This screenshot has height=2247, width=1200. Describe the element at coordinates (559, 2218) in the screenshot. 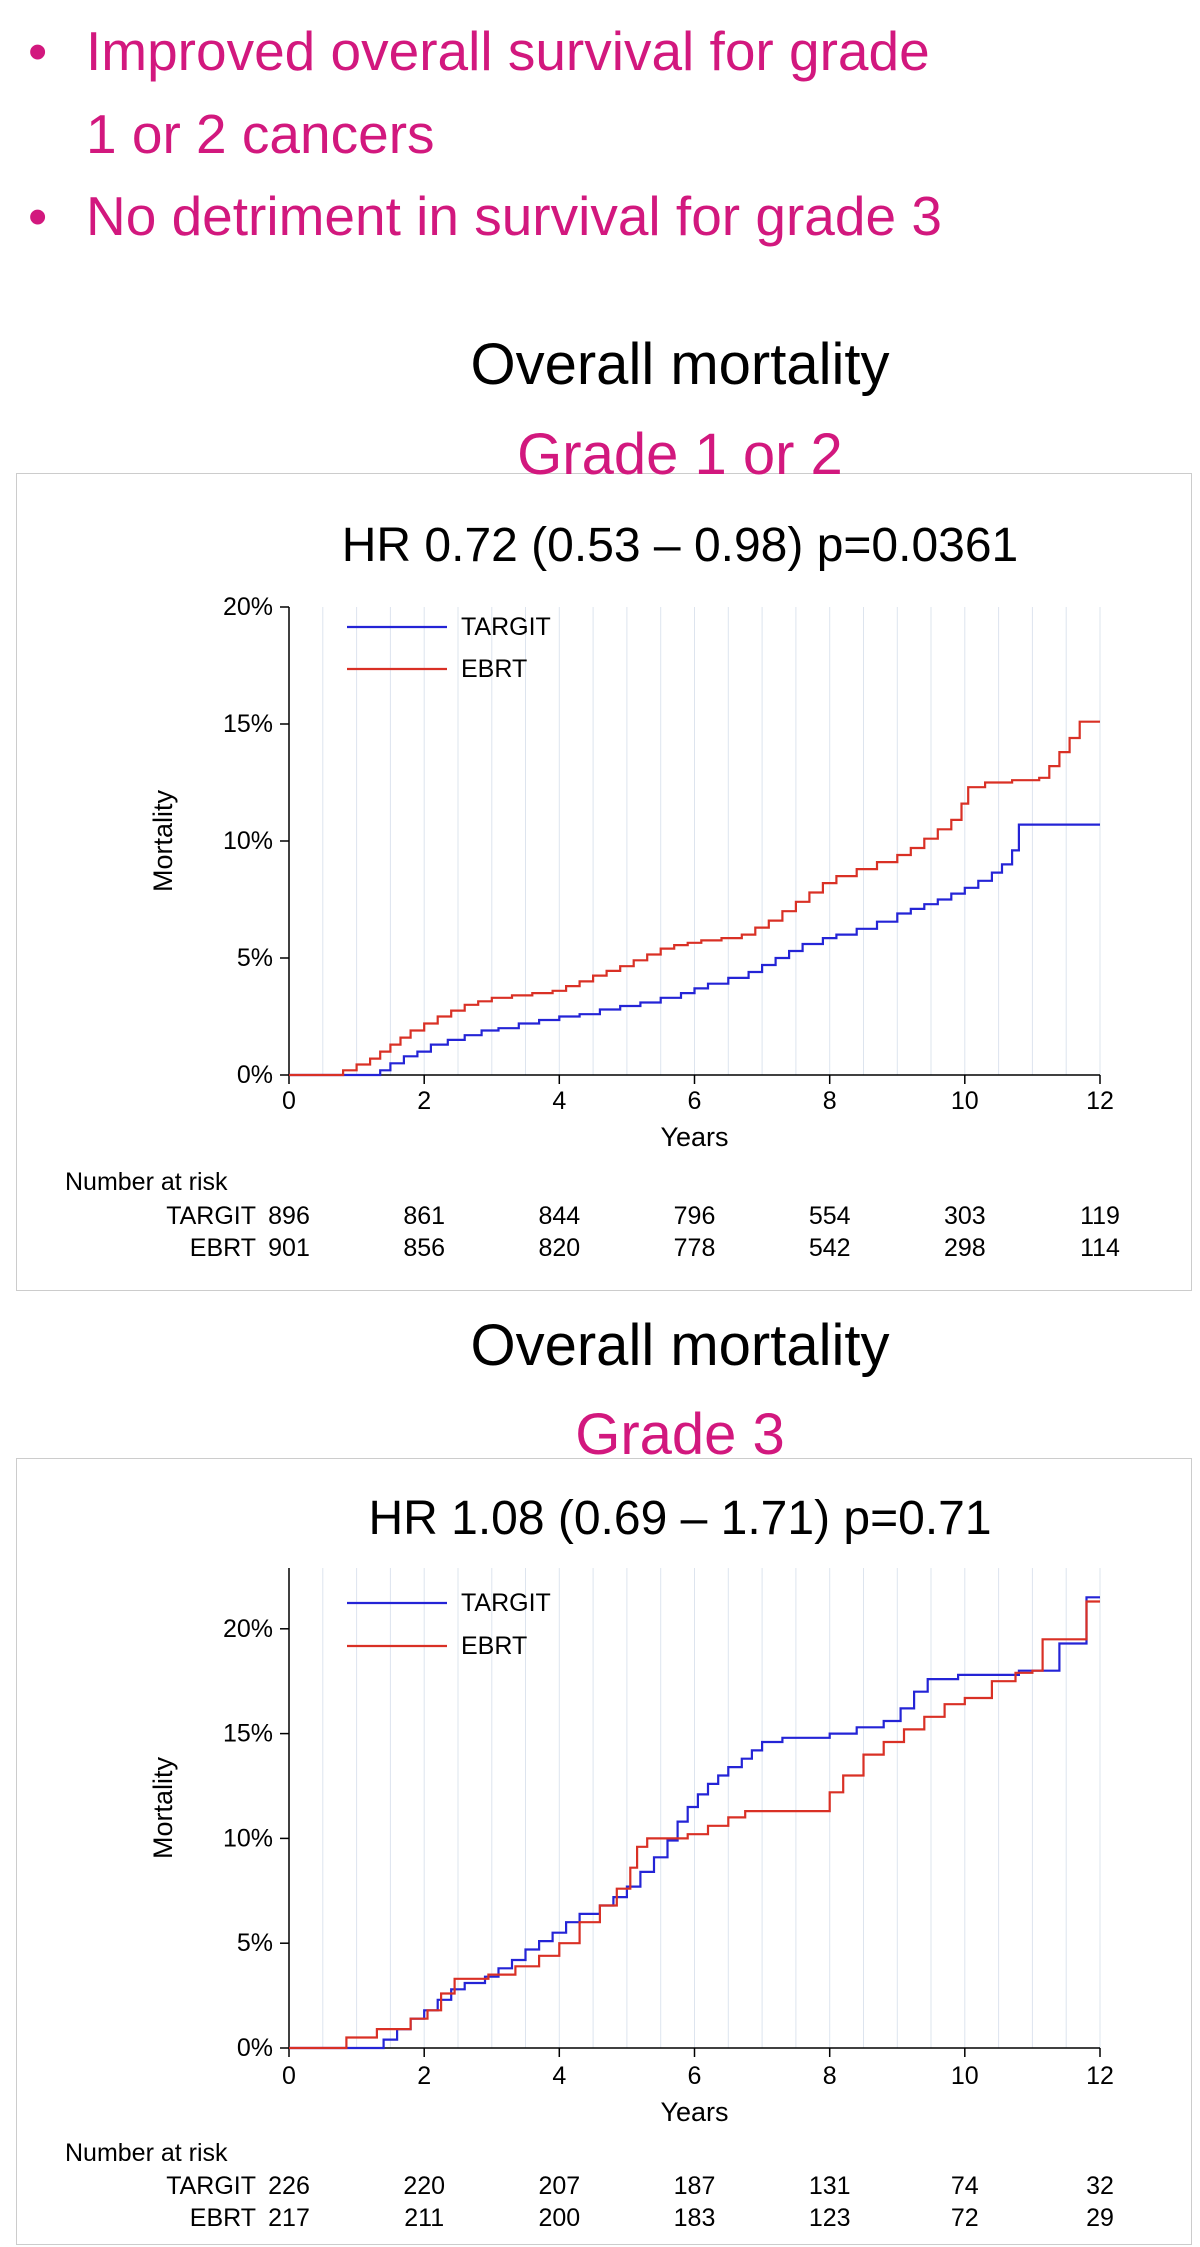

I see `at-risk-value: 200` at that location.